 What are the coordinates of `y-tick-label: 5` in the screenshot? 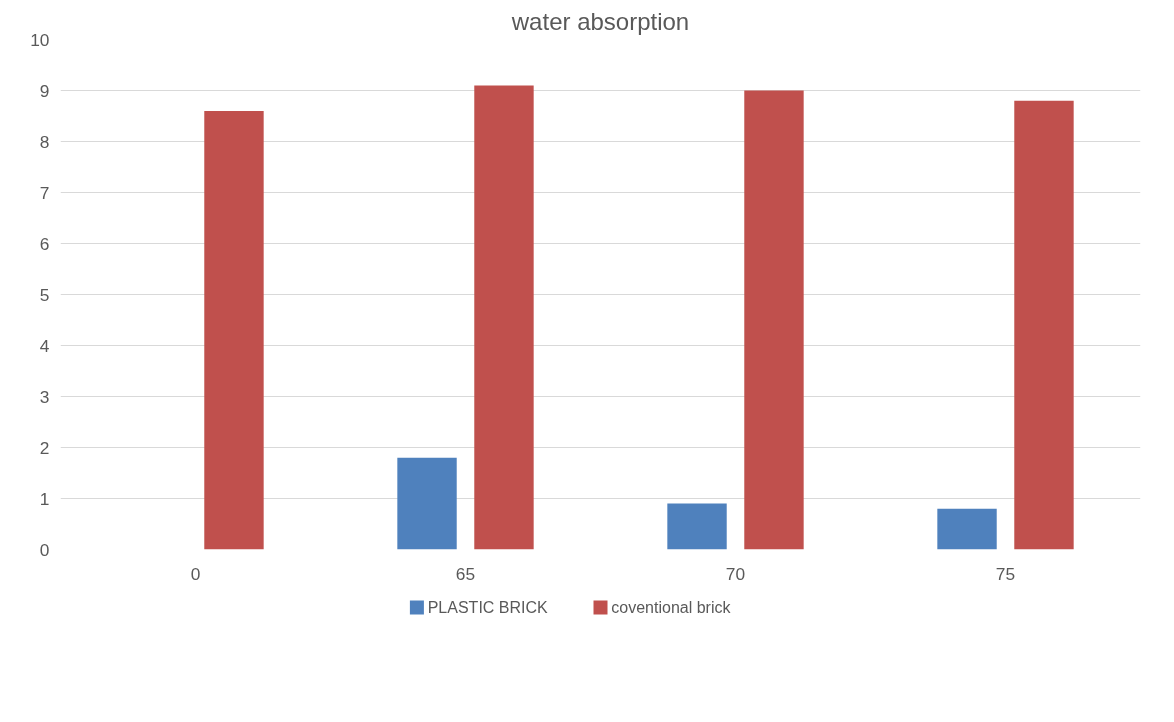 It's located at (44, 294).